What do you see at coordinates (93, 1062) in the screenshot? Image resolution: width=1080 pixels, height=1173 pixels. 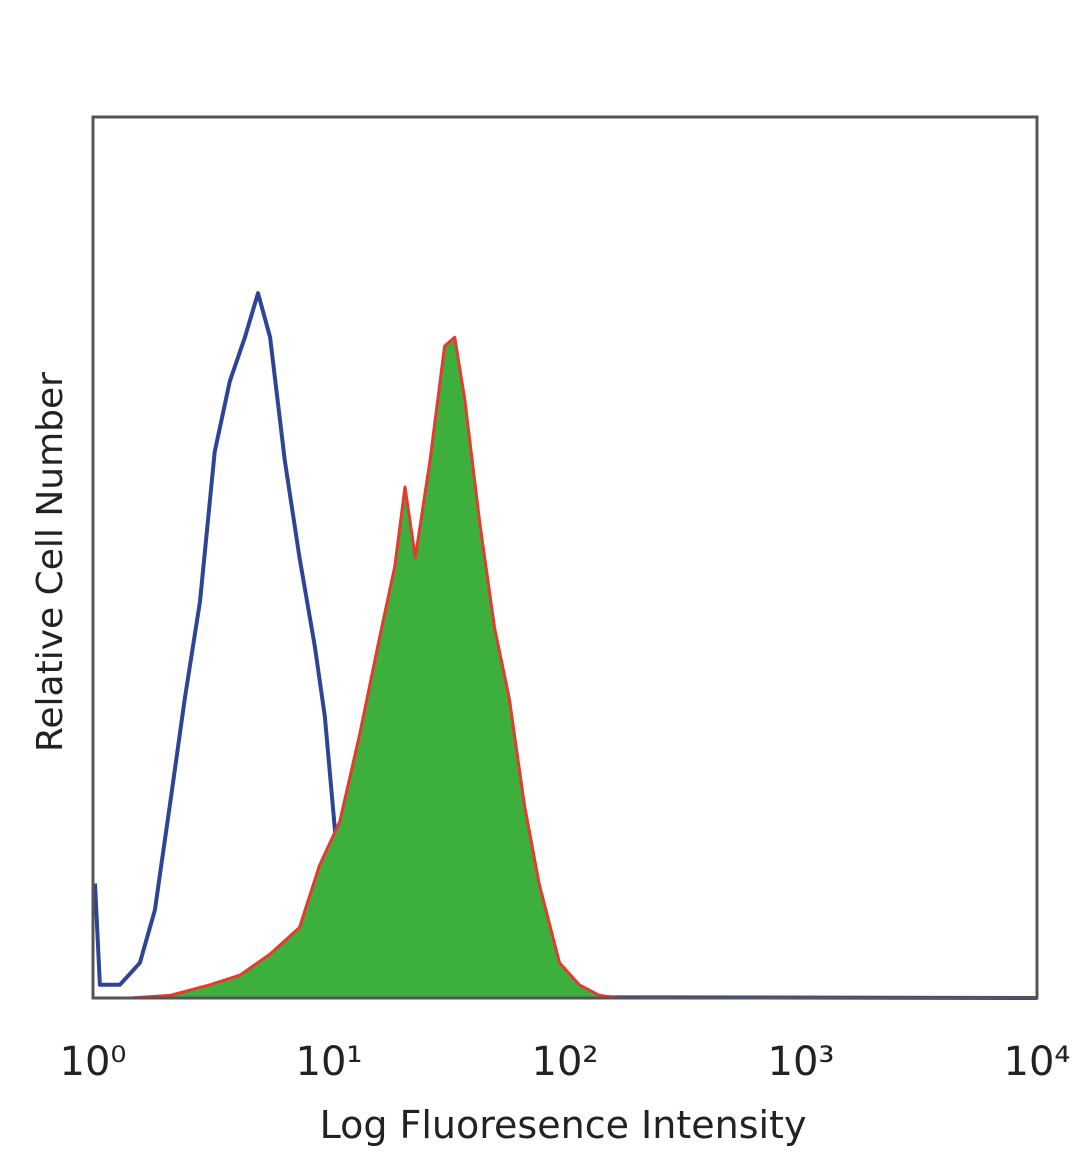 I see `x-tick-label: 10⁰` at bounding box center [93, 1062].